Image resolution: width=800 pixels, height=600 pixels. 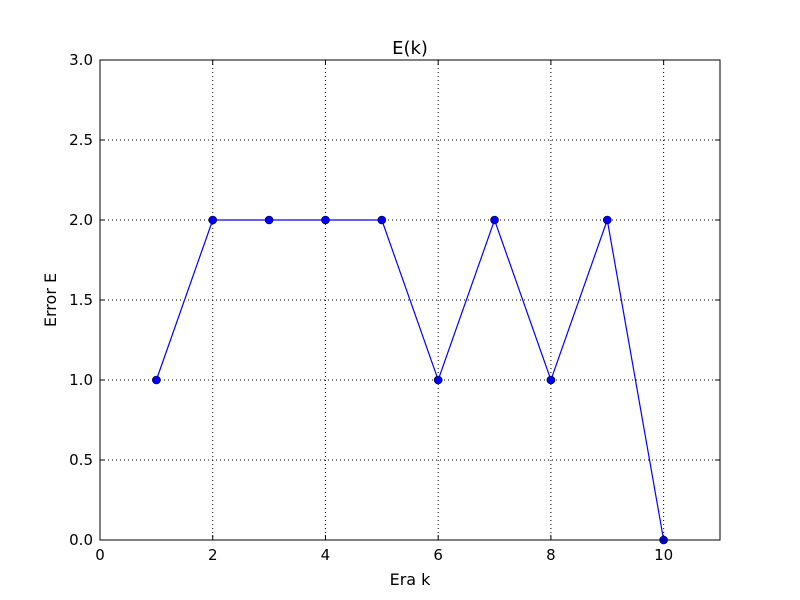 What do you see at coordinates (551, 555) in the screenshot?
I see `x-tick-label: 8` at bounding box center [551, 555].